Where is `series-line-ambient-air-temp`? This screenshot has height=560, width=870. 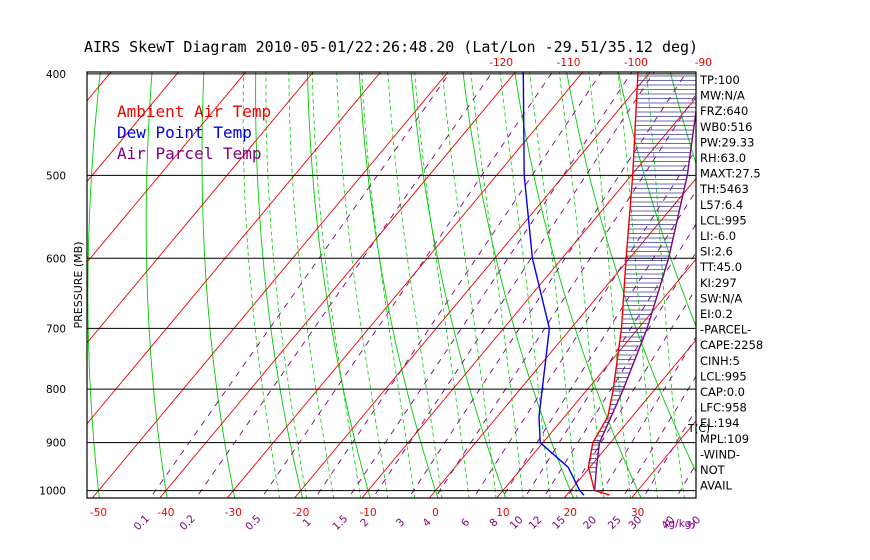
series-line-ambient-air-temp is located at coordinates (613, 284).